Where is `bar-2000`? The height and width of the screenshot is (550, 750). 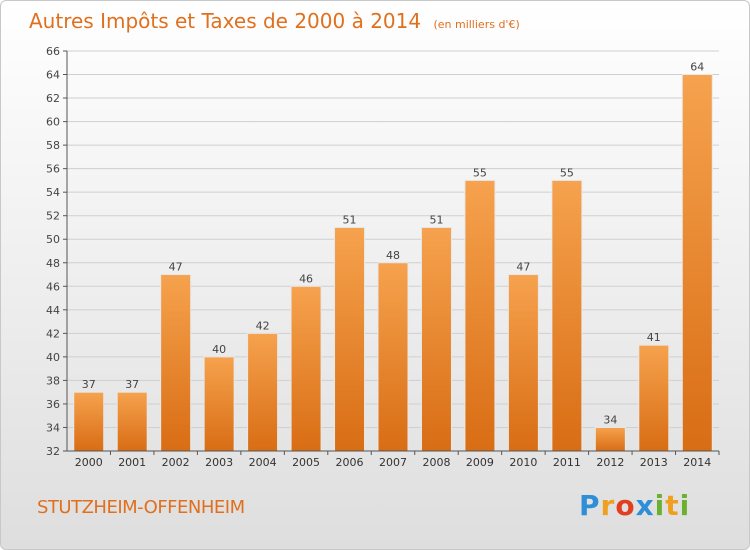 bar-2000 is located at coordinates (89, 421).